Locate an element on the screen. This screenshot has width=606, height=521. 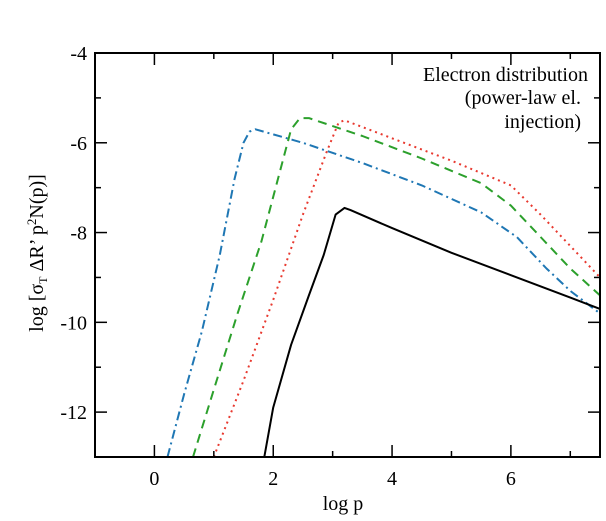
x-tick-label: 0 is located at coordinates (154, 479).